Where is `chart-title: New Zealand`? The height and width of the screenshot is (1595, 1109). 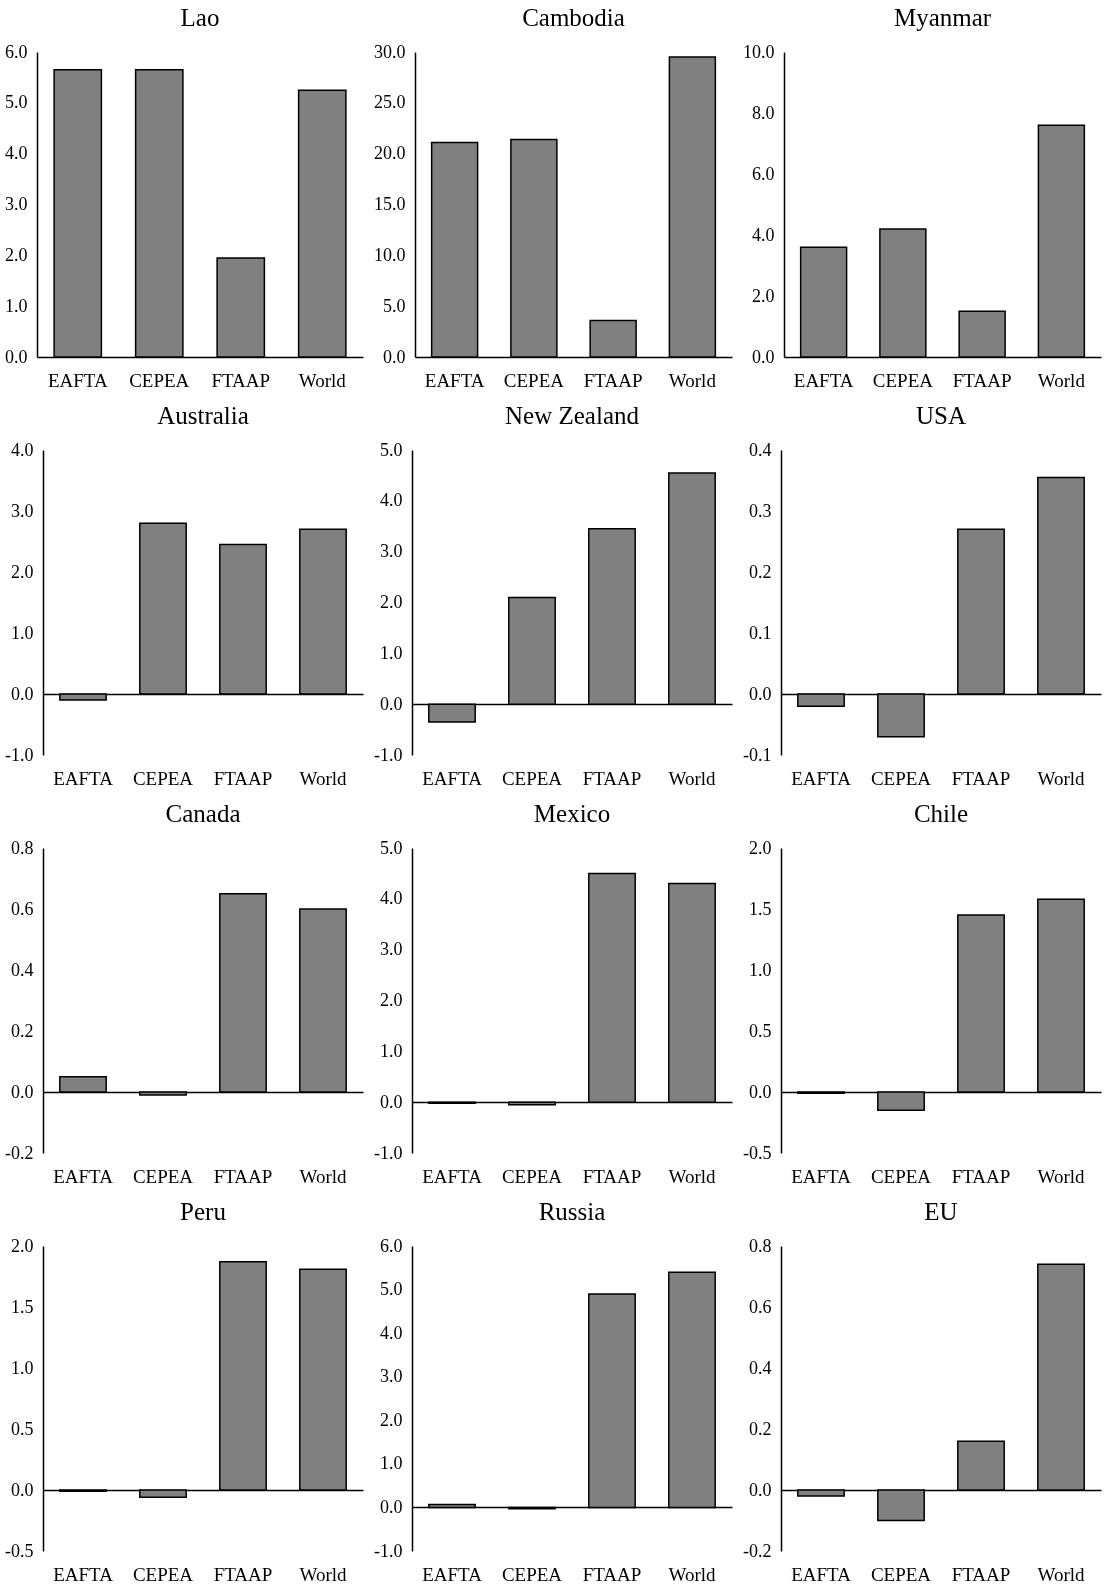
chart-title: New Zealand is located at coordinates (572, 415).